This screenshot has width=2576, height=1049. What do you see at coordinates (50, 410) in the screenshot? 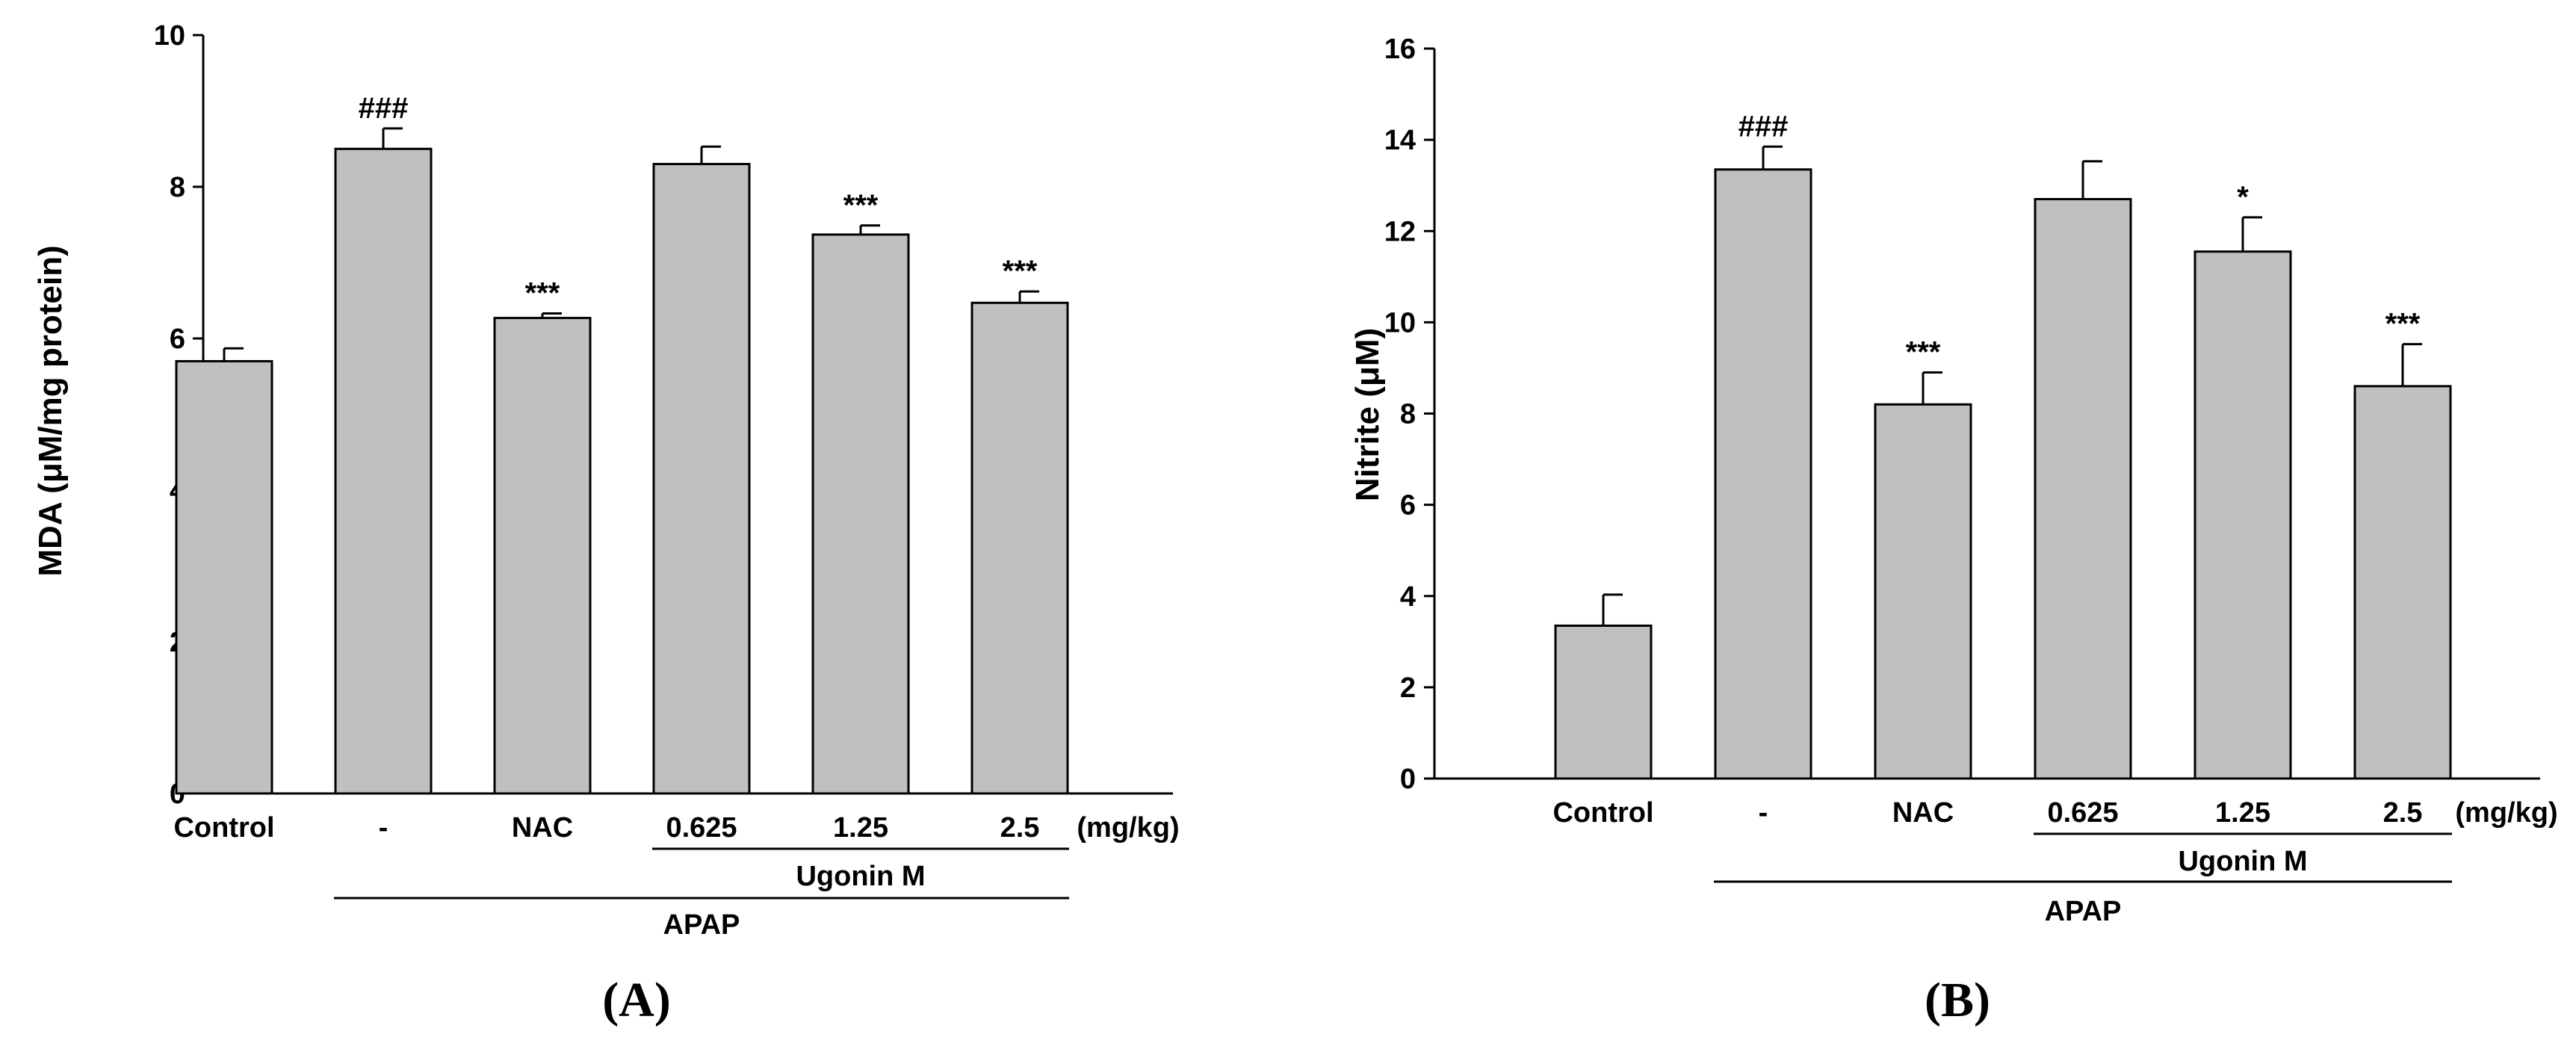
I see `y-axis-label: MDA (μM/mg protein)` at bounding box center [50, 410].